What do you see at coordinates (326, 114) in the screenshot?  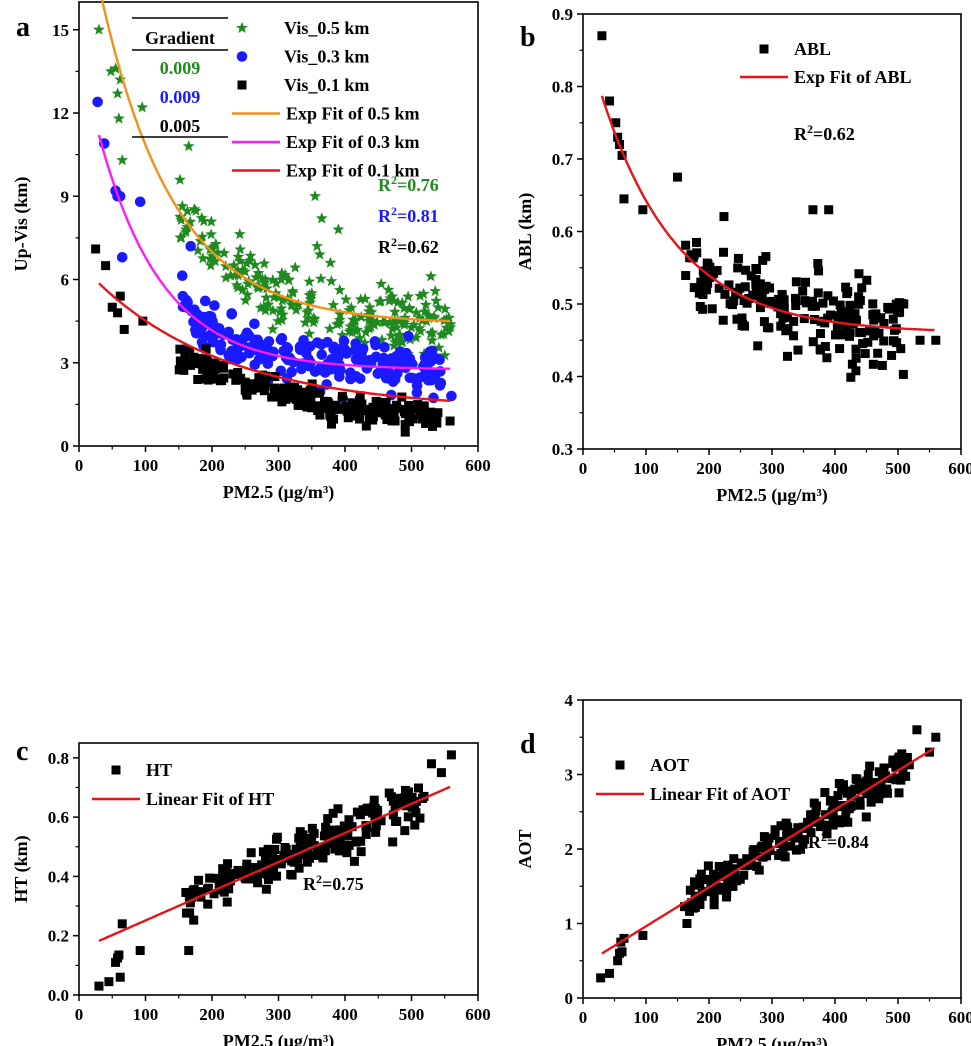 I see `legend-entry: Exp Fit of 0.5 km` at bounding box center [326, 114].